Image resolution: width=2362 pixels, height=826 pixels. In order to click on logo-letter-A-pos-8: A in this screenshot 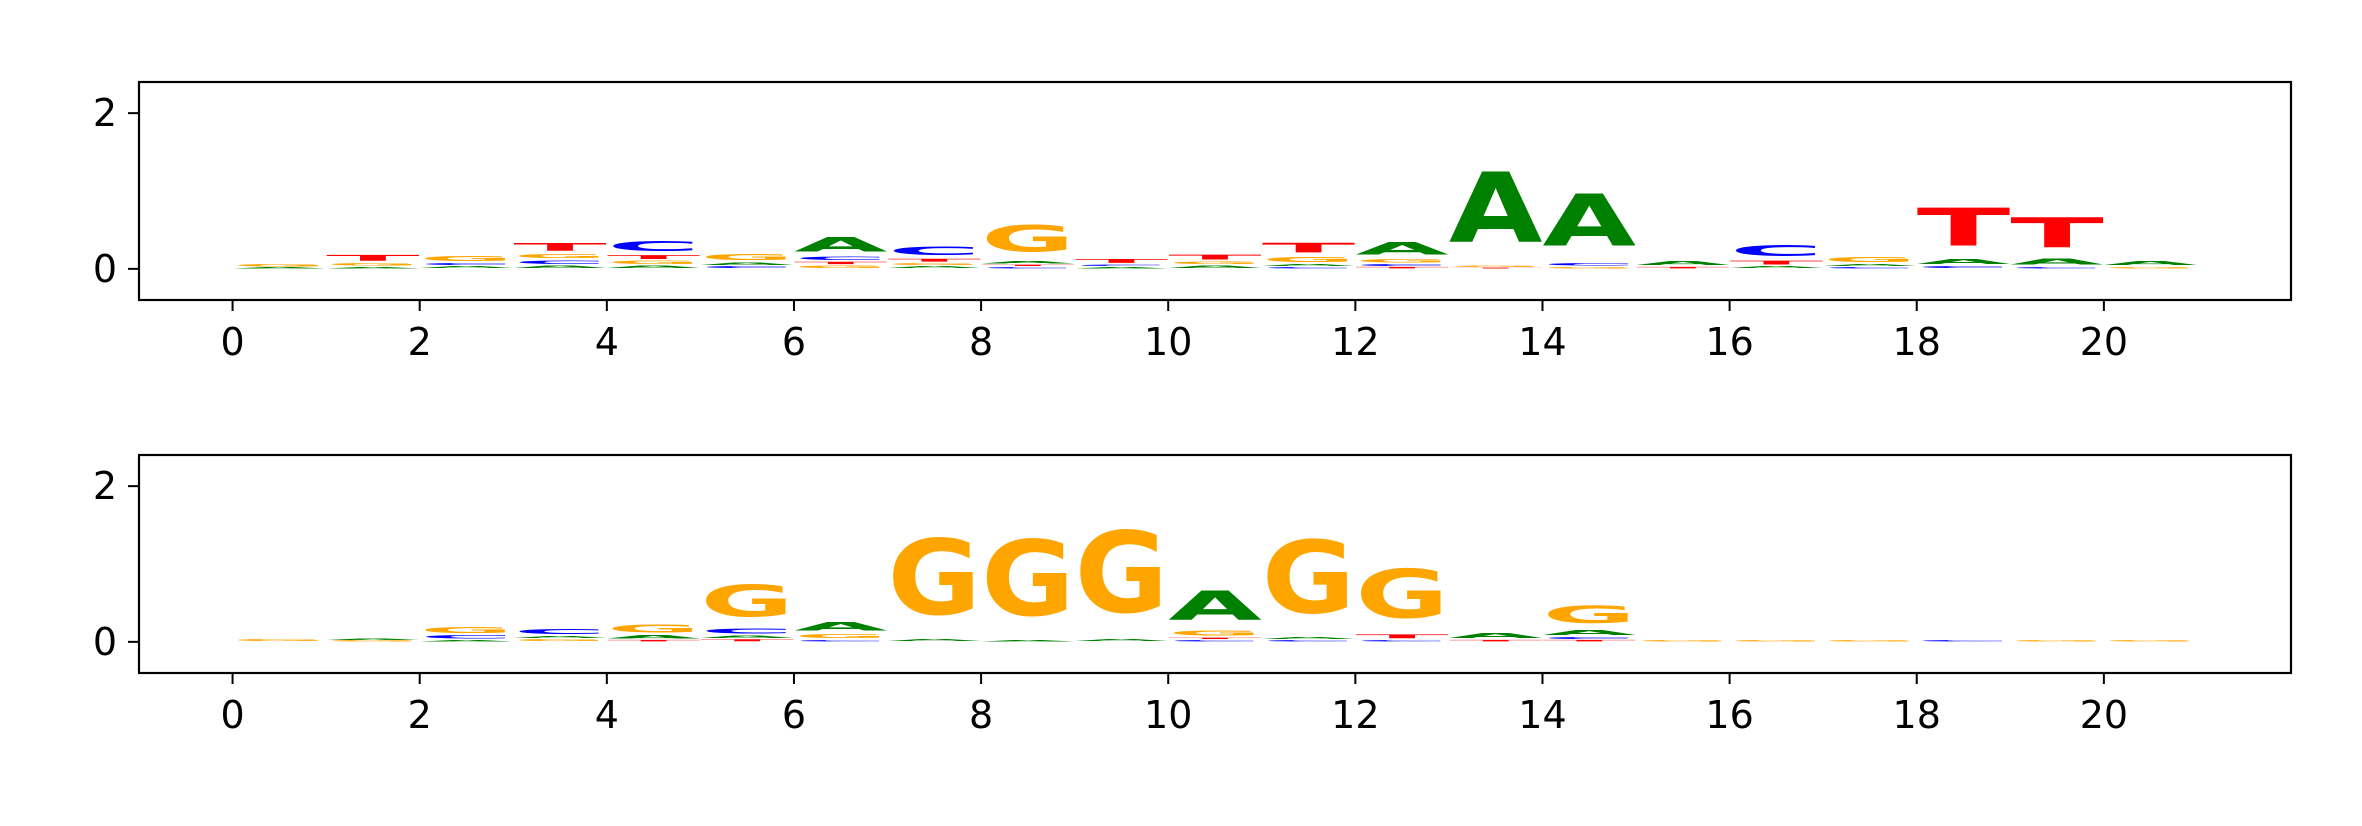, I will do `click(1028, 262)`.